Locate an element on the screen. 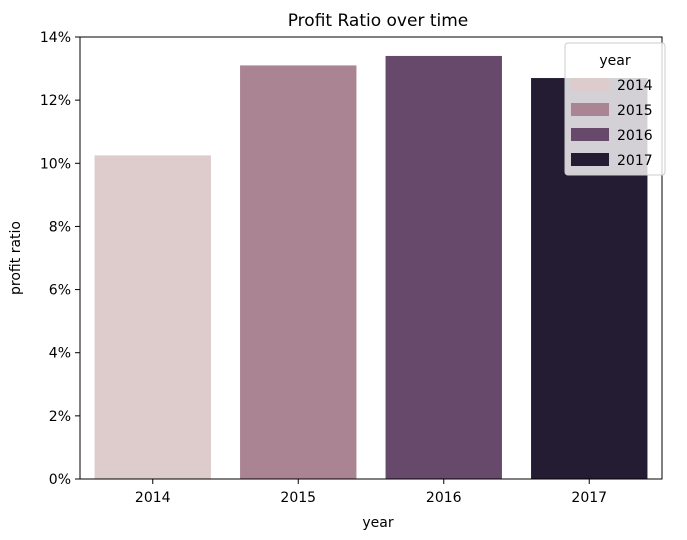 The image size is (687, 540). x-axis-label: year is located at coordinates (377, 523).